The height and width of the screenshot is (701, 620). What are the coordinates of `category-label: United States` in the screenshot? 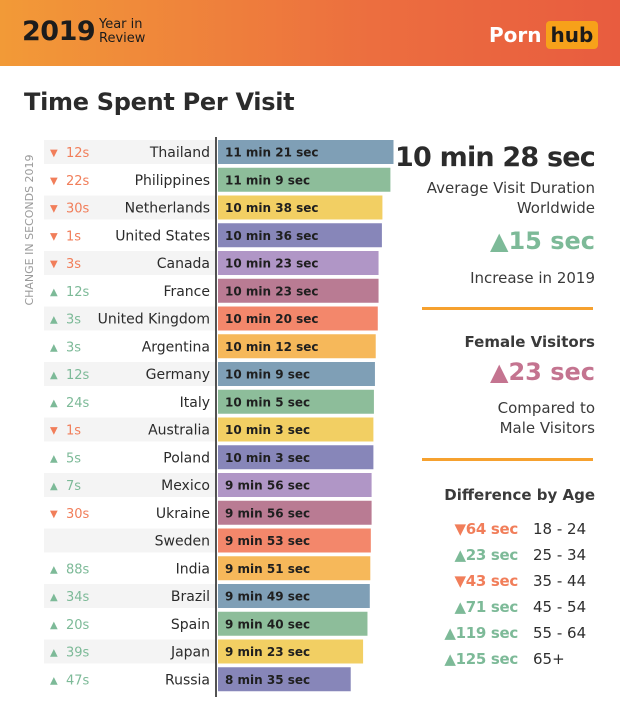 It's located at (162, 236).